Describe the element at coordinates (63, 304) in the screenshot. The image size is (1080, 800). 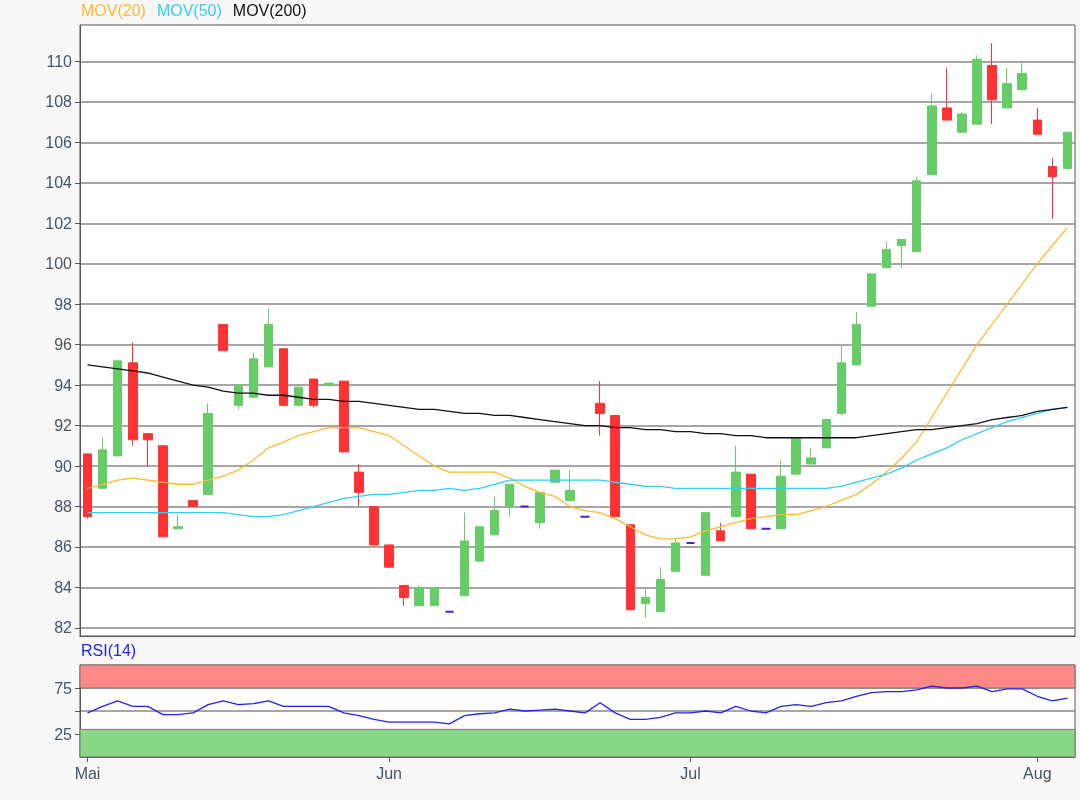
I see `y-tick-label: 98` at that location.